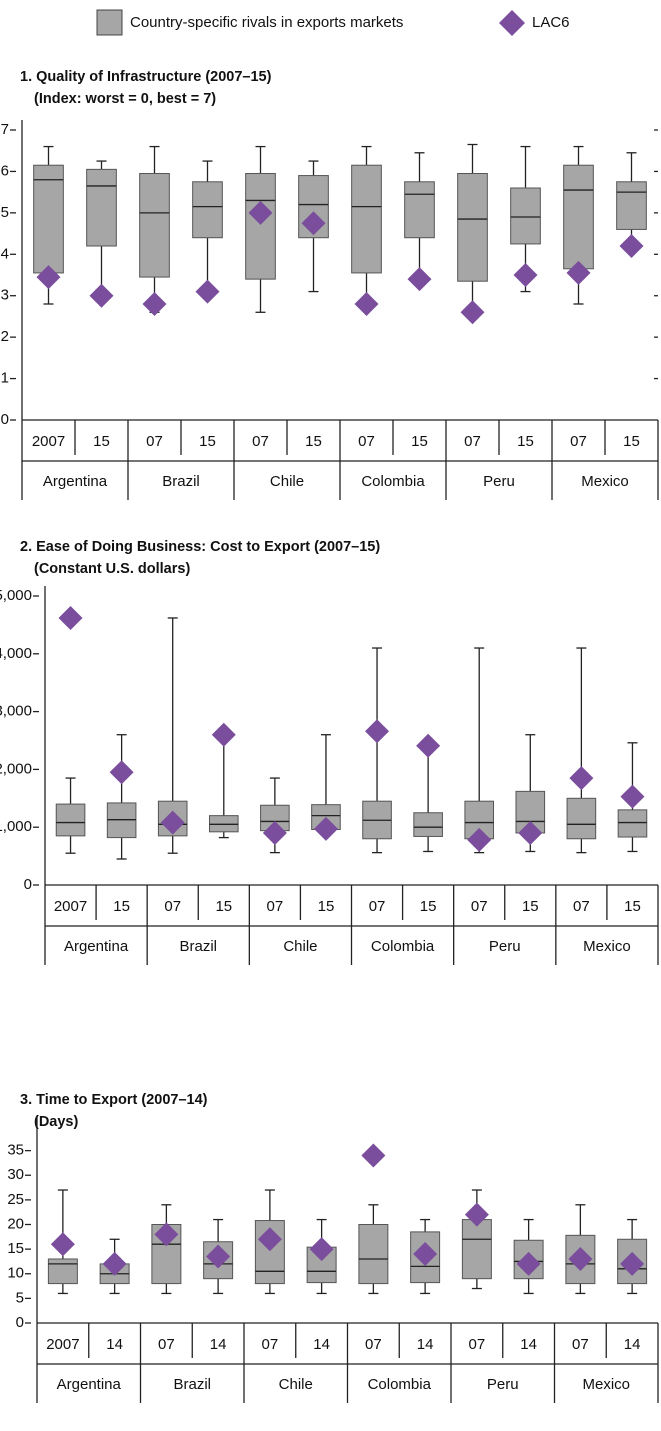  What do you see at coordinates (5, 170) in the screenshot?
I see `y-tick-label: 6` at bounding box center [5, 170].